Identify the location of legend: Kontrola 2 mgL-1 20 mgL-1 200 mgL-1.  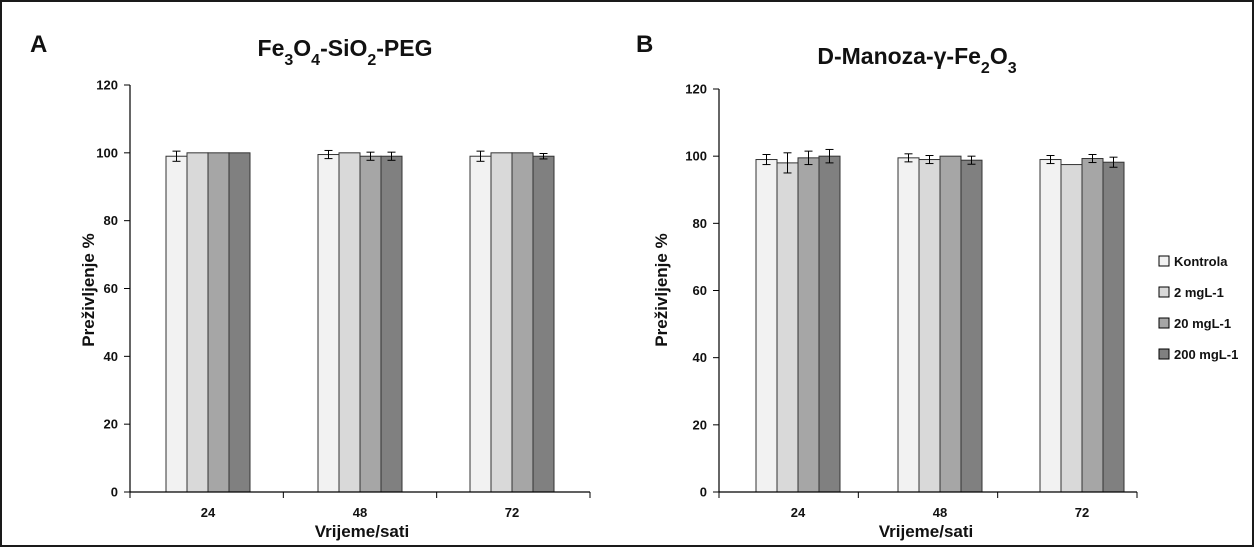
(1198, 308).